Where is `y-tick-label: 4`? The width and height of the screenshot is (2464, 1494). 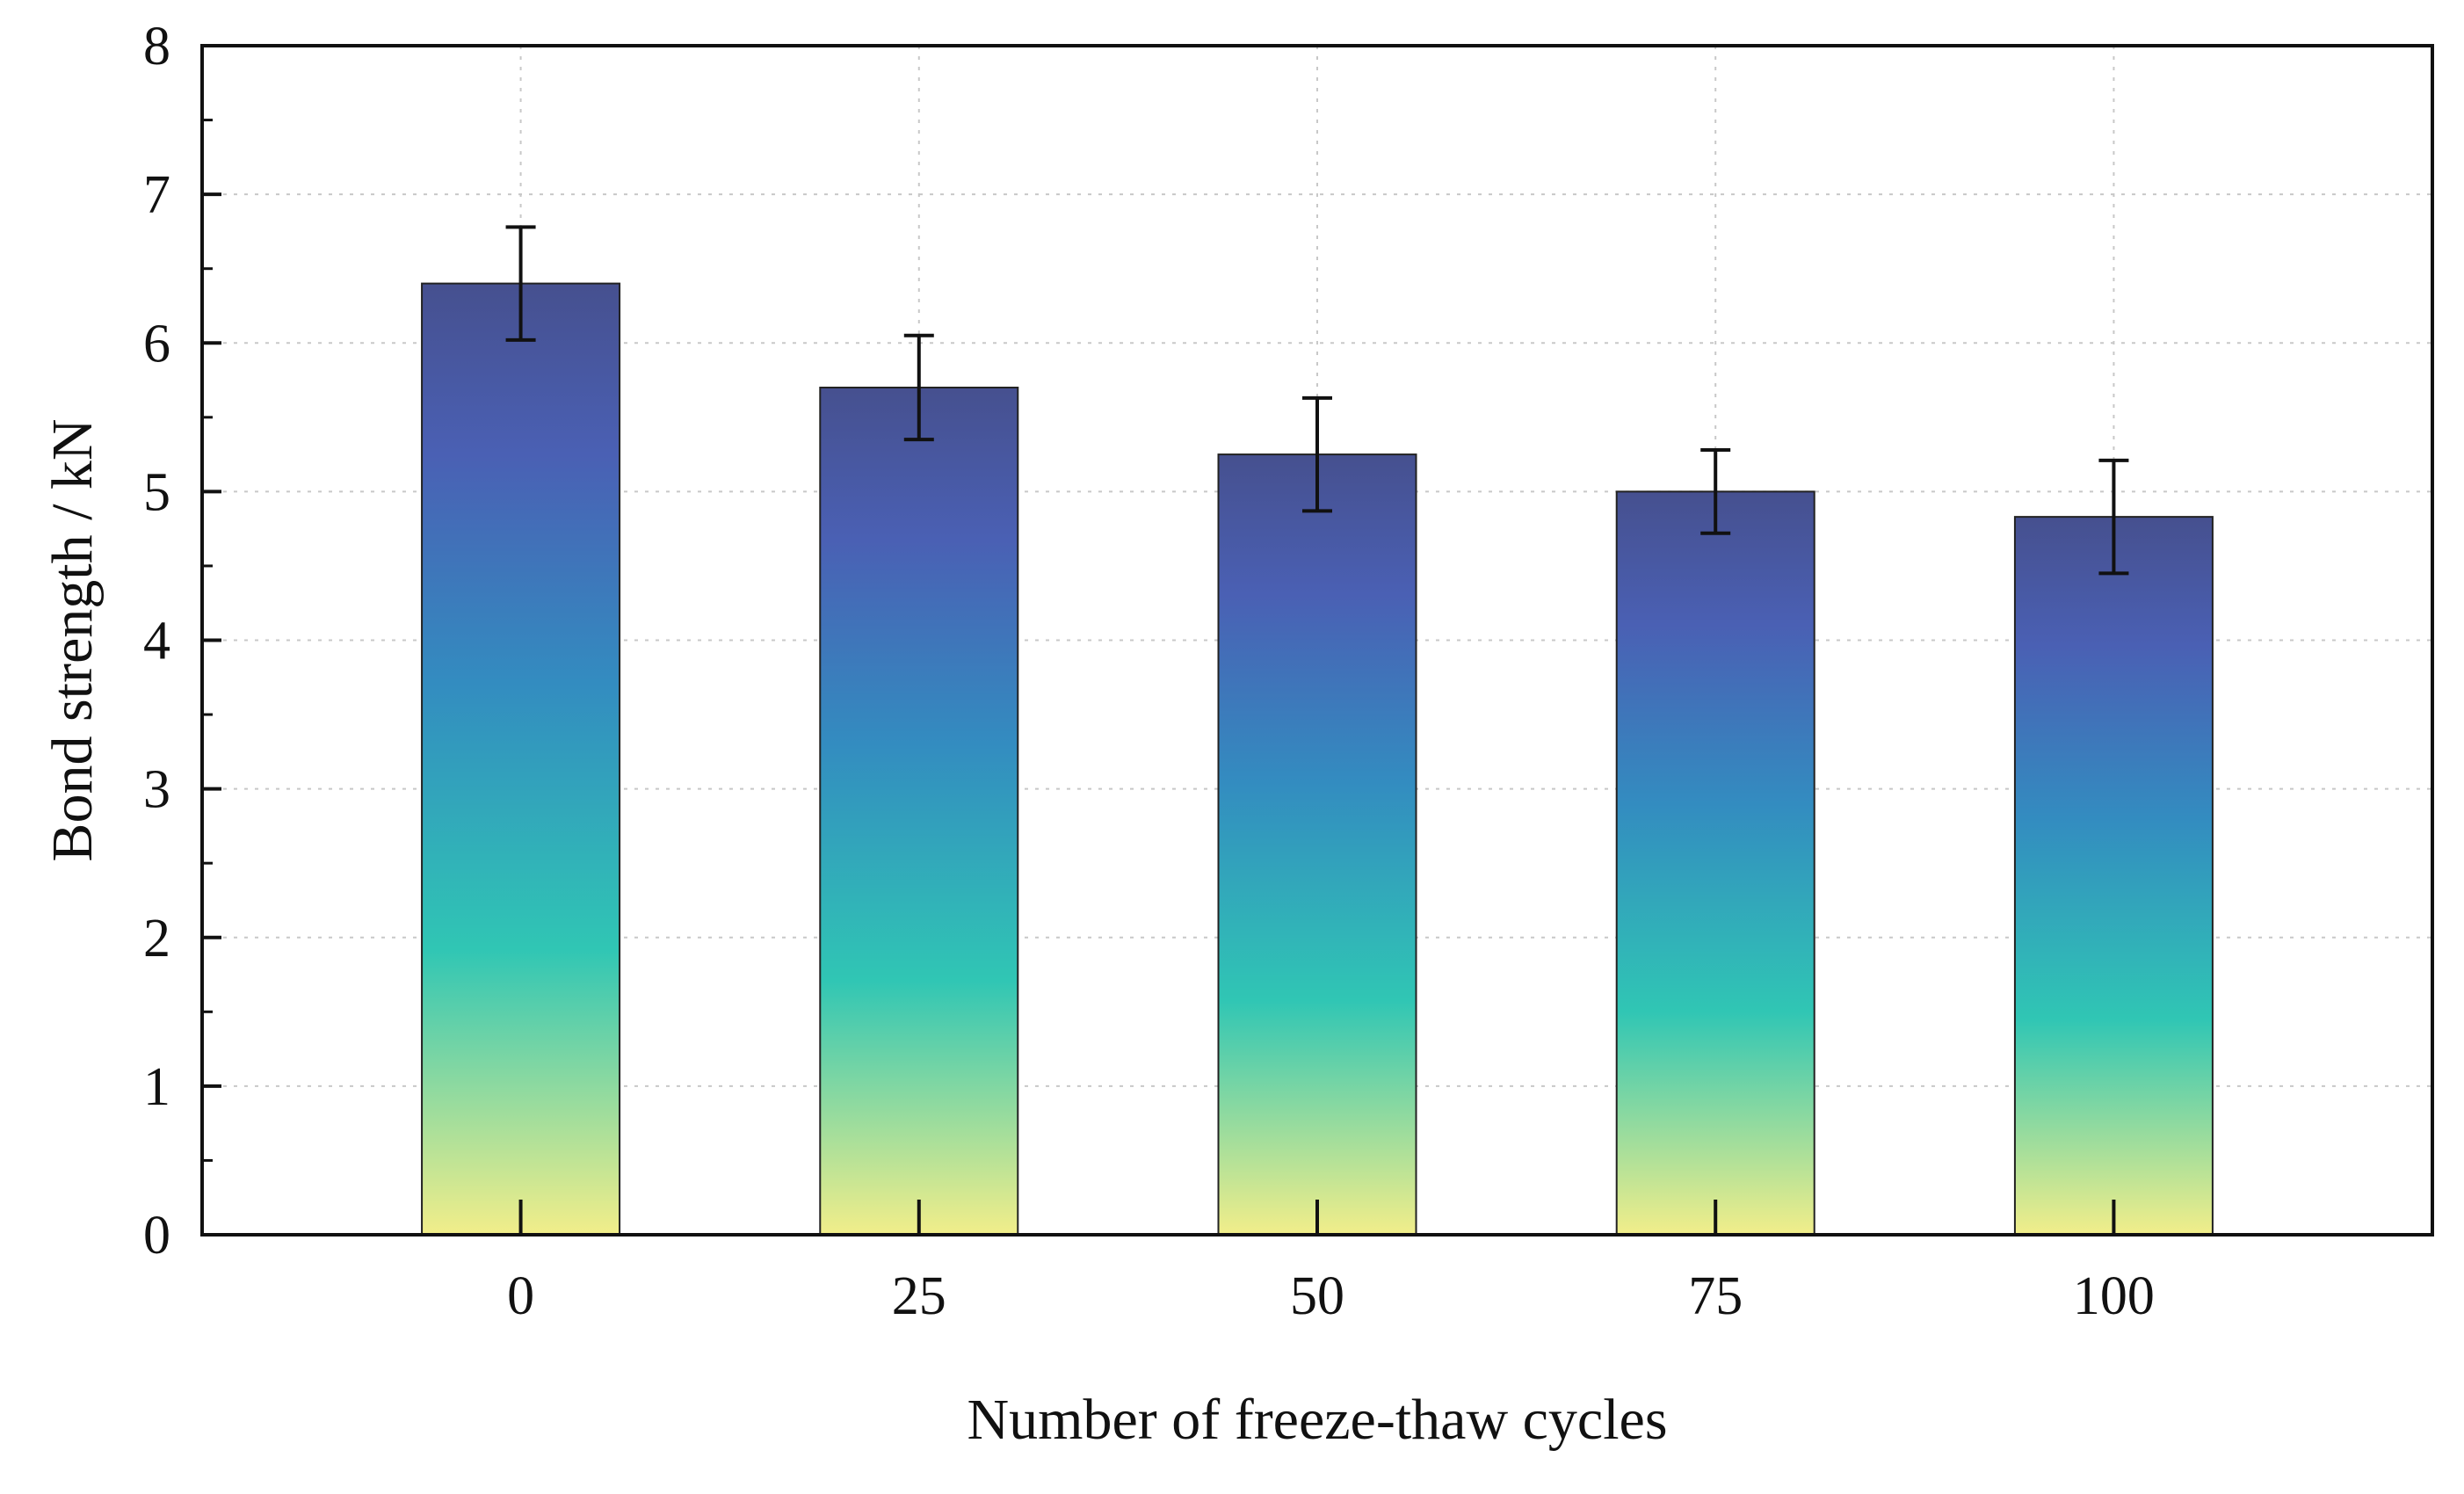
y-tick-label: 4 is located at coordinates (156, 641).